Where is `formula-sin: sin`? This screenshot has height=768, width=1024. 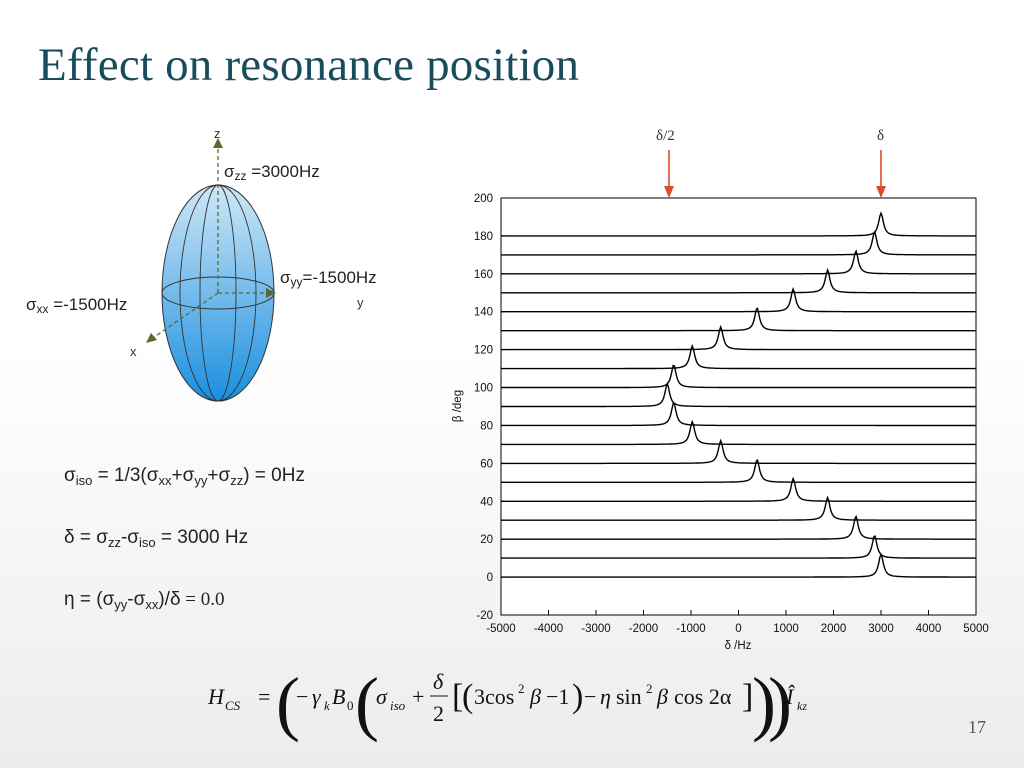
formula-sin: sin is located at coordinates (629, 696).